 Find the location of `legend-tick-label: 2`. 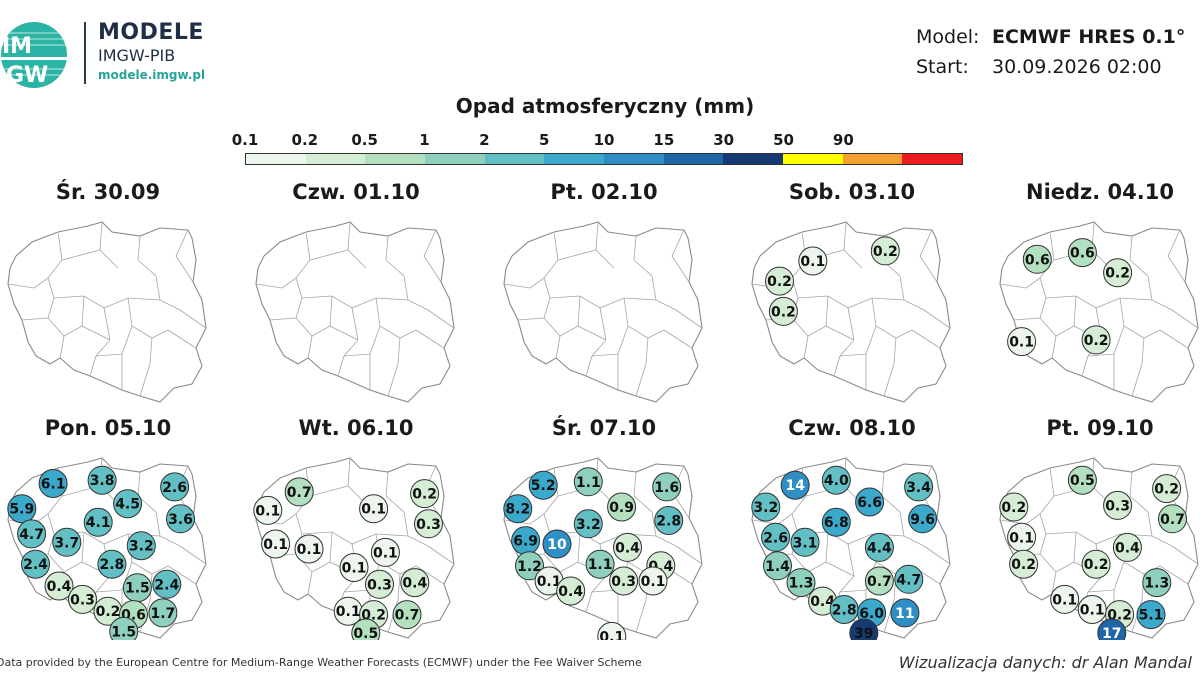

legend-tick-label: 2 is located at coordinates (484, 140).